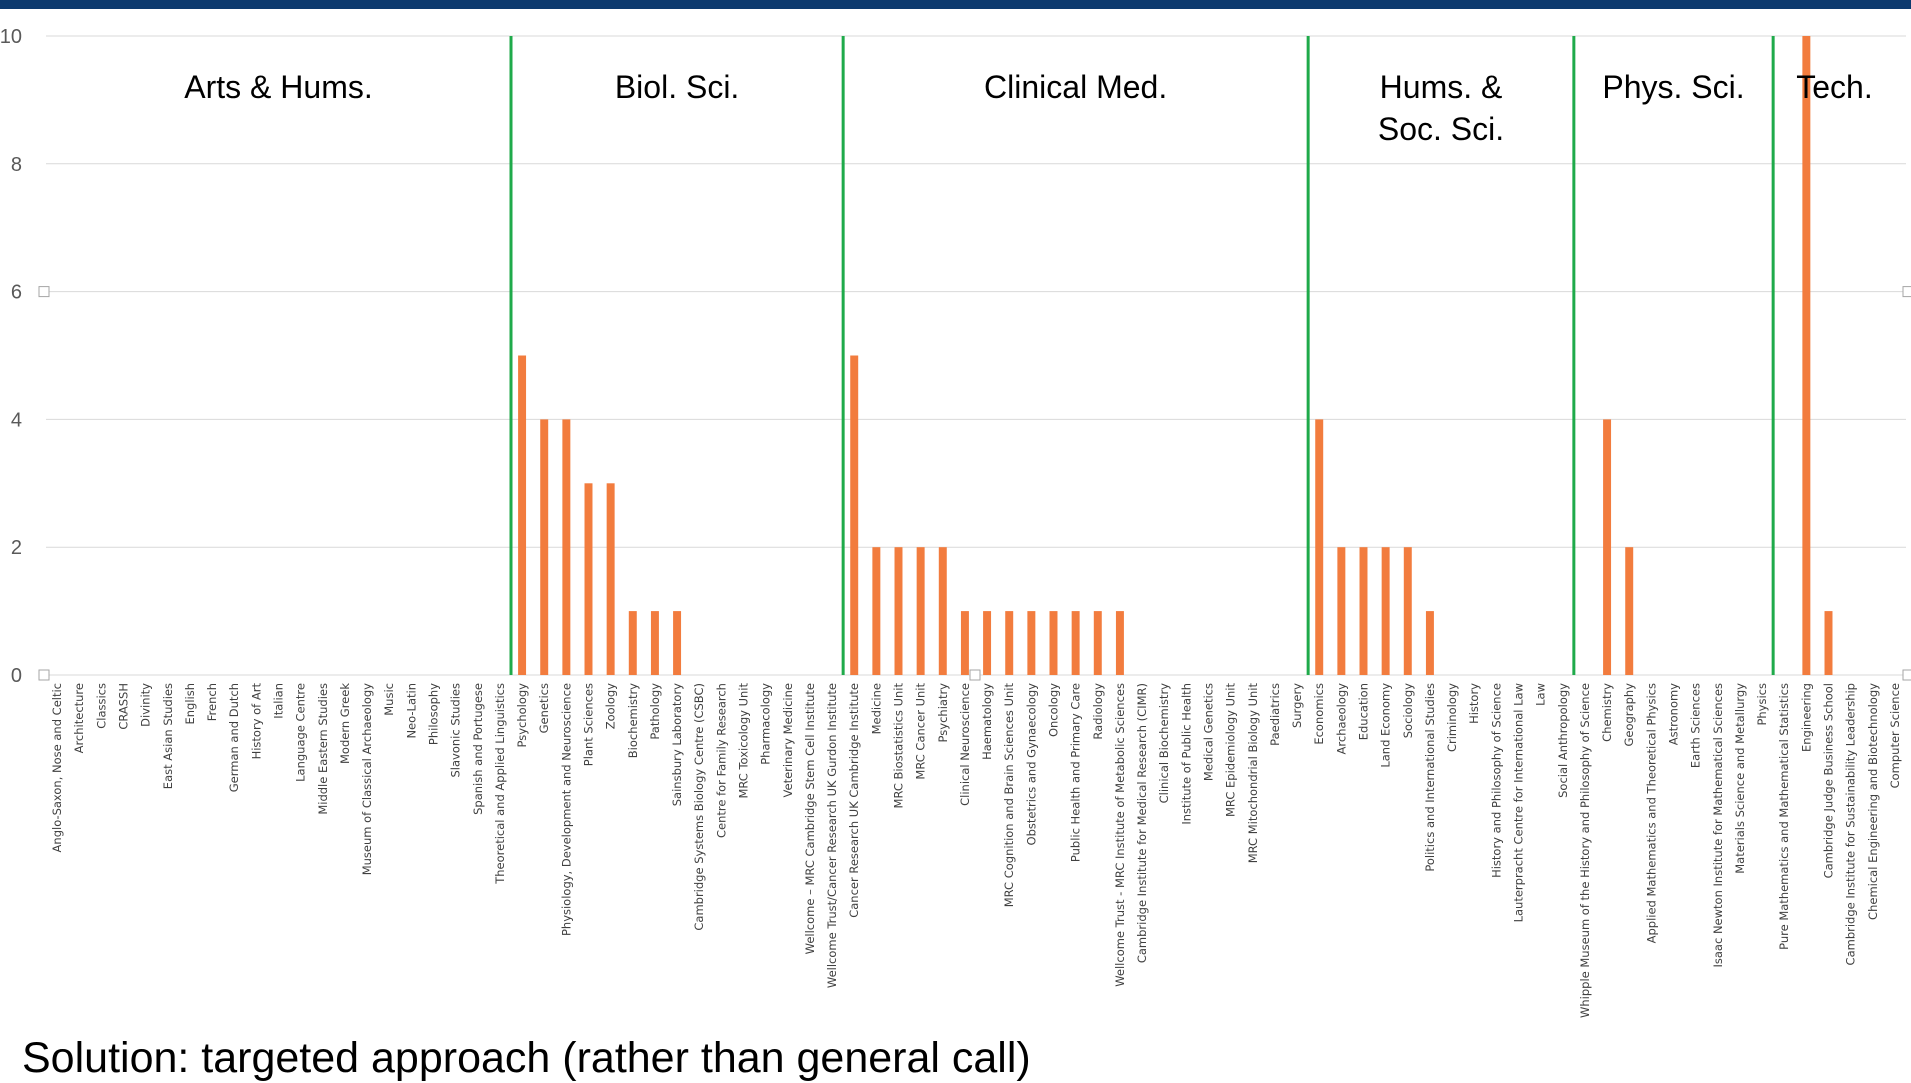 The width and height of the screenshot is (1911, 1083). Describe the element at coordinates (190, 704) in the screenshot. I see `x-tick-label: English` at that location.